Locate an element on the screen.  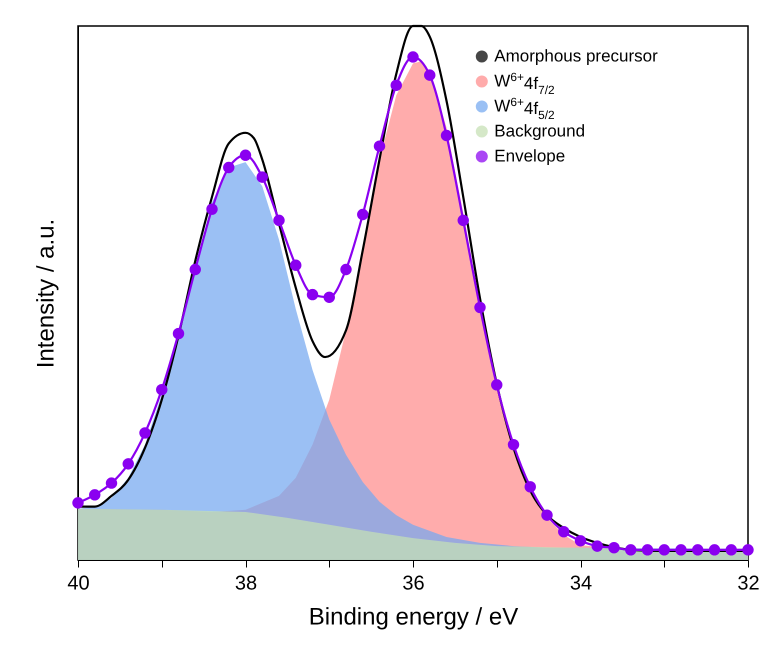
x-axis-title: Binding energy / eV is located at coordinates (413, 617).